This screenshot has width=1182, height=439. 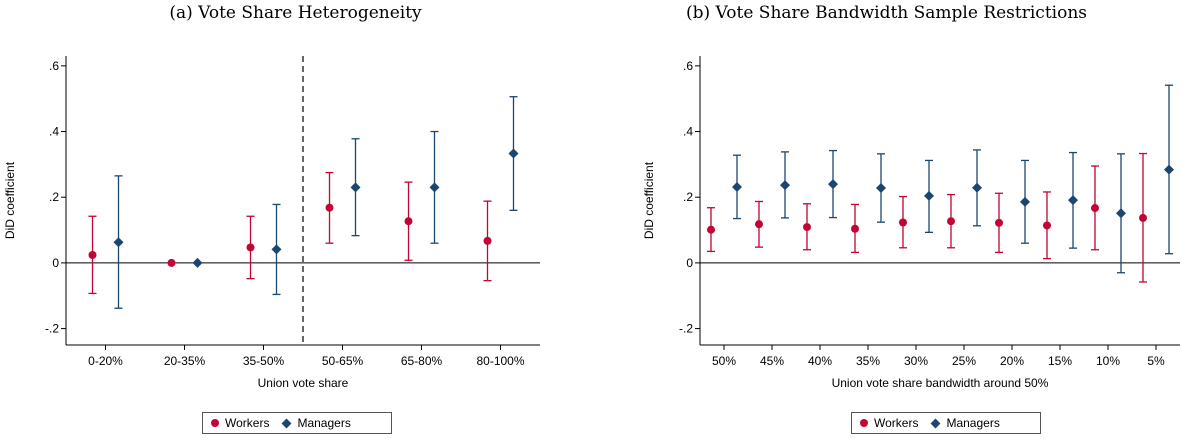 I want to click on x-tick-label: 50%, so click(x=724, y=361).